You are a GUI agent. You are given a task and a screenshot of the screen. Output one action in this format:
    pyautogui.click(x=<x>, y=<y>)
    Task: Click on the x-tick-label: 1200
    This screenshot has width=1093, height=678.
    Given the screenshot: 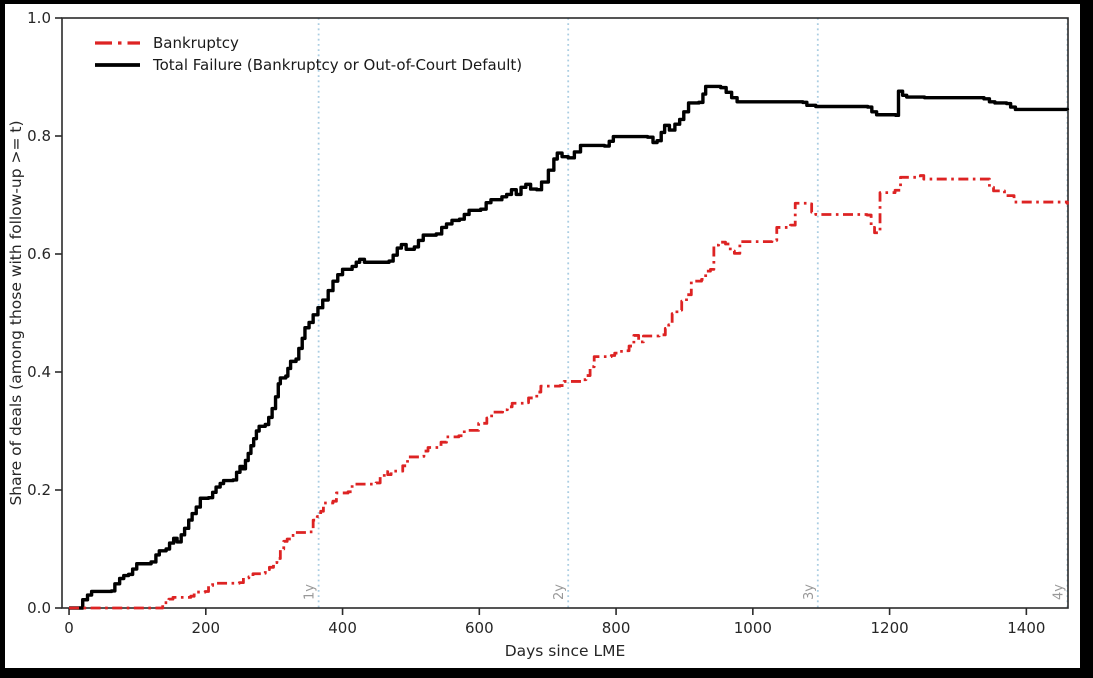 What is the action you would take?
    pyautogui.click(x=890, y=628)
    